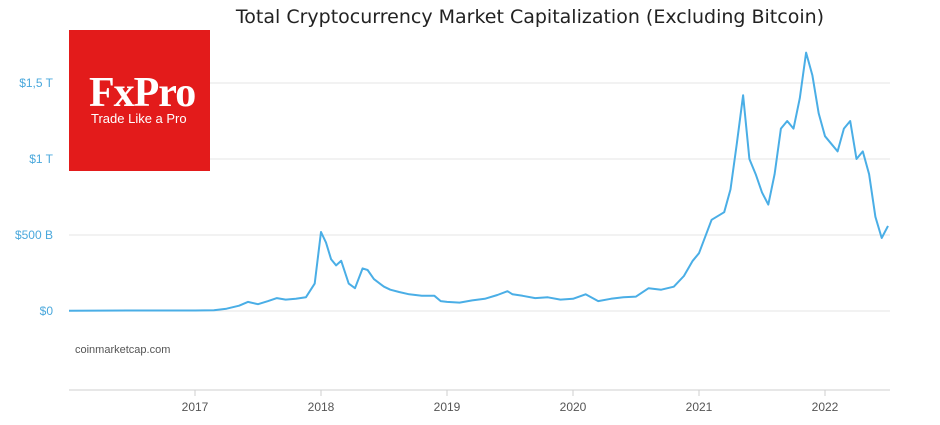  I want to click on y-tick-labels: $0 $500 B $1 T $1,5 T, so click(34, 197).